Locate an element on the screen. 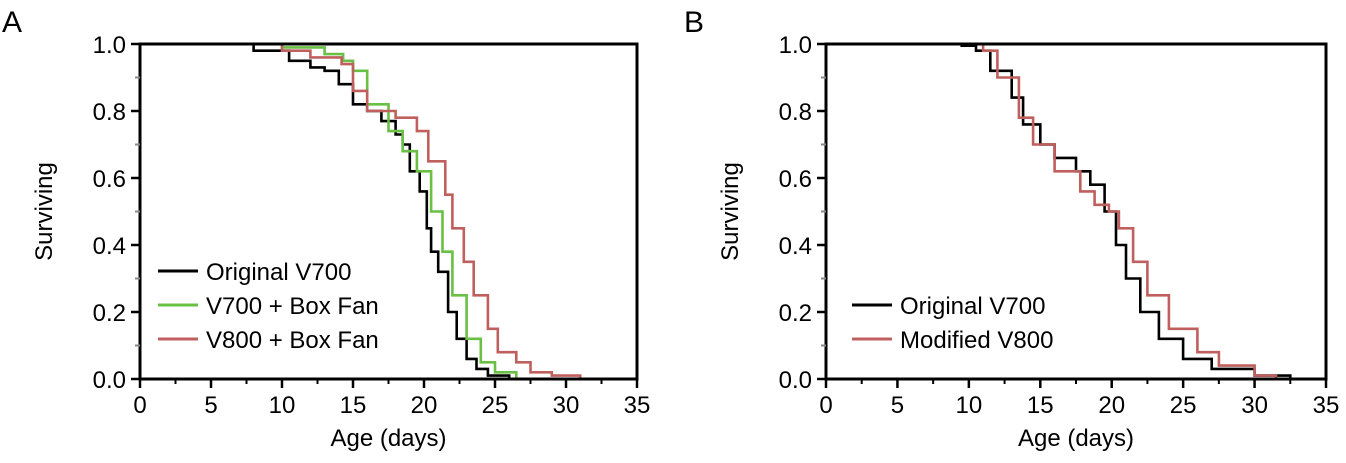 The width and height of the screenshot is (1346, 463). legend-label: V700 + Box Fan is located at coordinates (292, 306).